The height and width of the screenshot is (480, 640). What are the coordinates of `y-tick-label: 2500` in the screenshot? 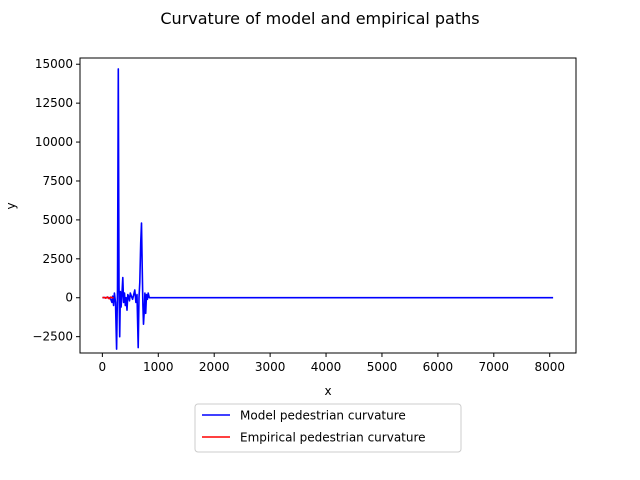 It's located at (57, 259).